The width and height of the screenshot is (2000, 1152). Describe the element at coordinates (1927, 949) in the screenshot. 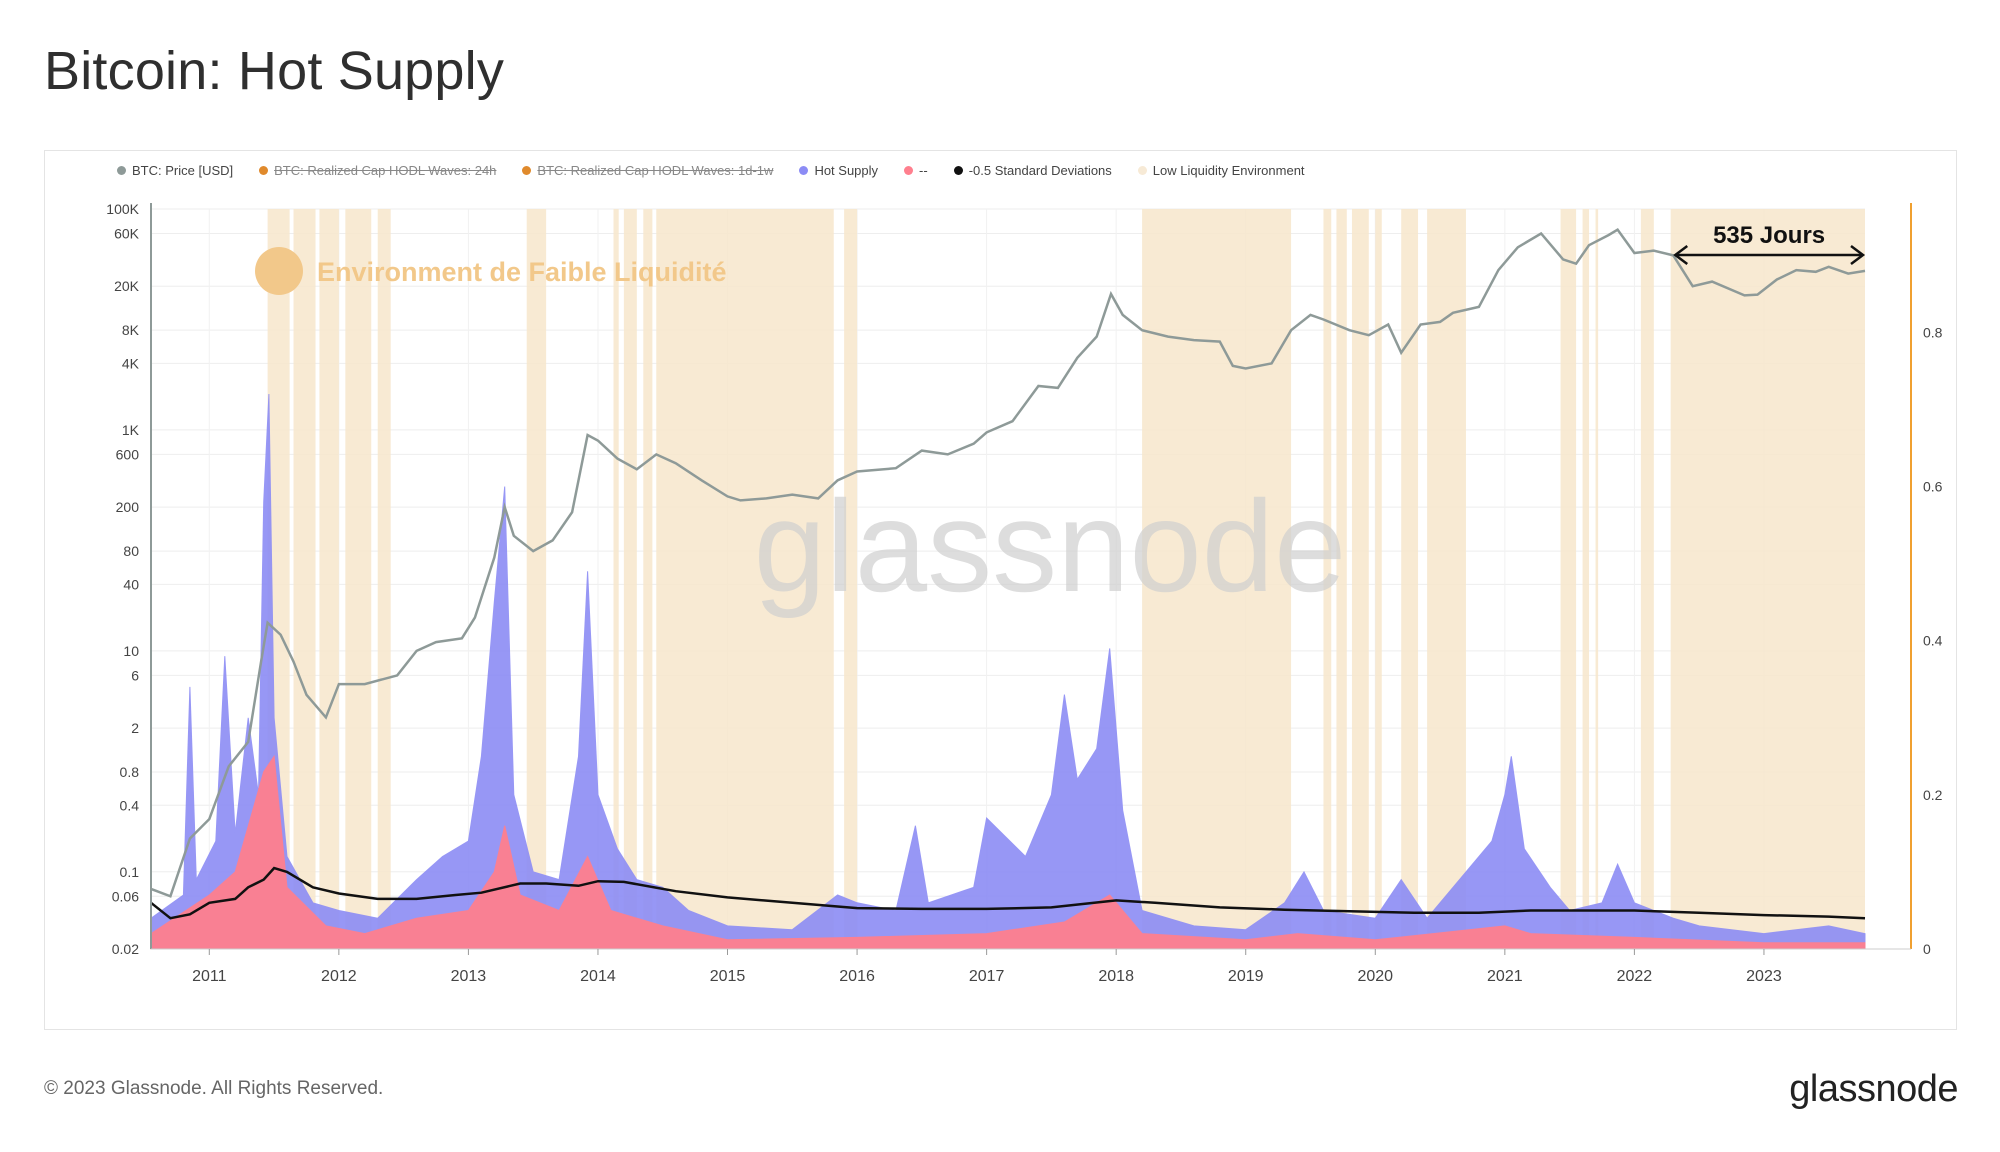

I see `y-right-tick-label: 0` at that location.